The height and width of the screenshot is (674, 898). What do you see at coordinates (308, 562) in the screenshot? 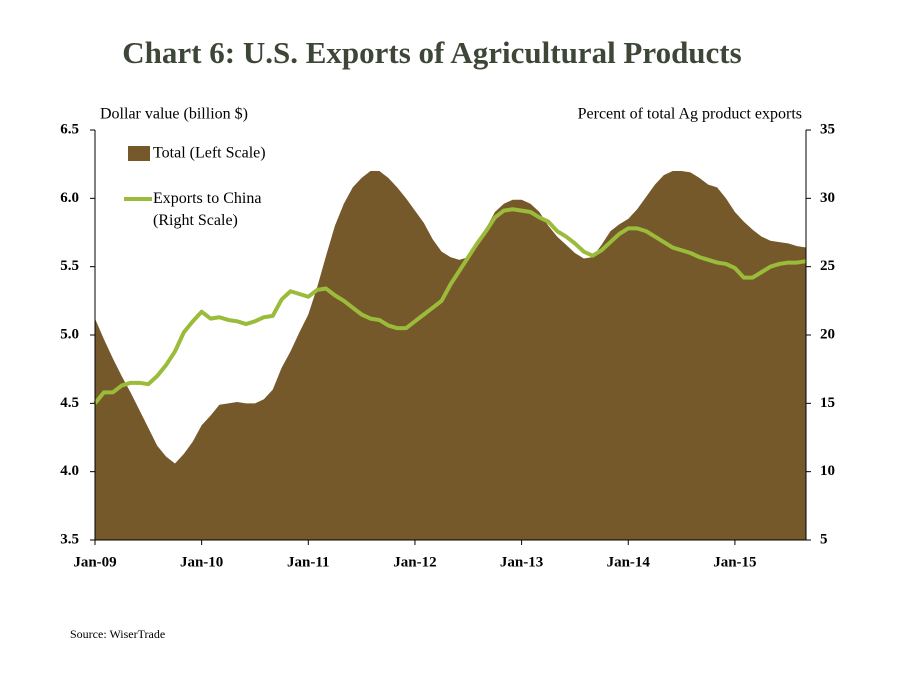
I see `x-tick-label: Jan-11` at bounding box center [308, 562].